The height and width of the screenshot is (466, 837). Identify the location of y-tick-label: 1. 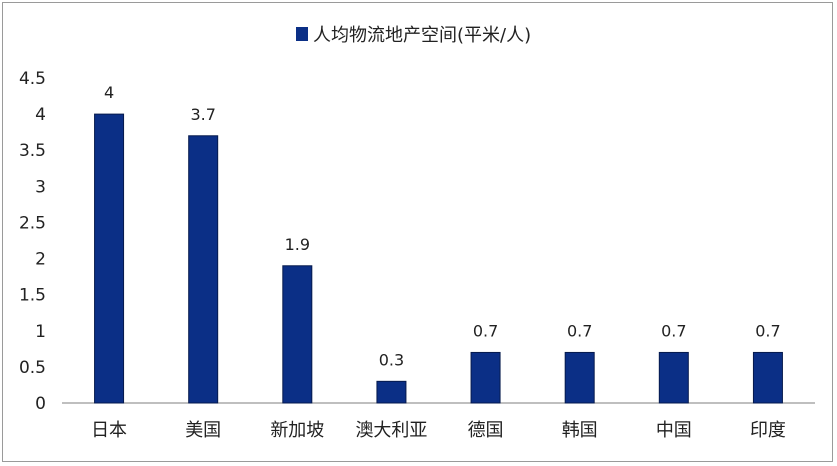
(40, 332).